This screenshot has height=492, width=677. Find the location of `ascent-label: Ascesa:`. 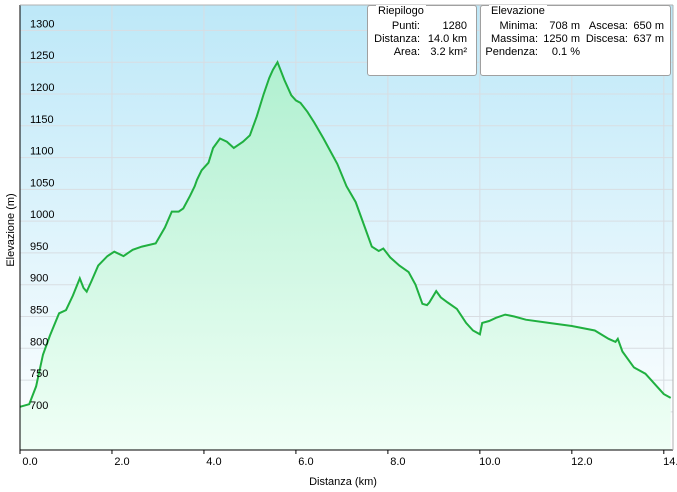

ascent-label: Ascesa: is located at coordinates (608, 26).